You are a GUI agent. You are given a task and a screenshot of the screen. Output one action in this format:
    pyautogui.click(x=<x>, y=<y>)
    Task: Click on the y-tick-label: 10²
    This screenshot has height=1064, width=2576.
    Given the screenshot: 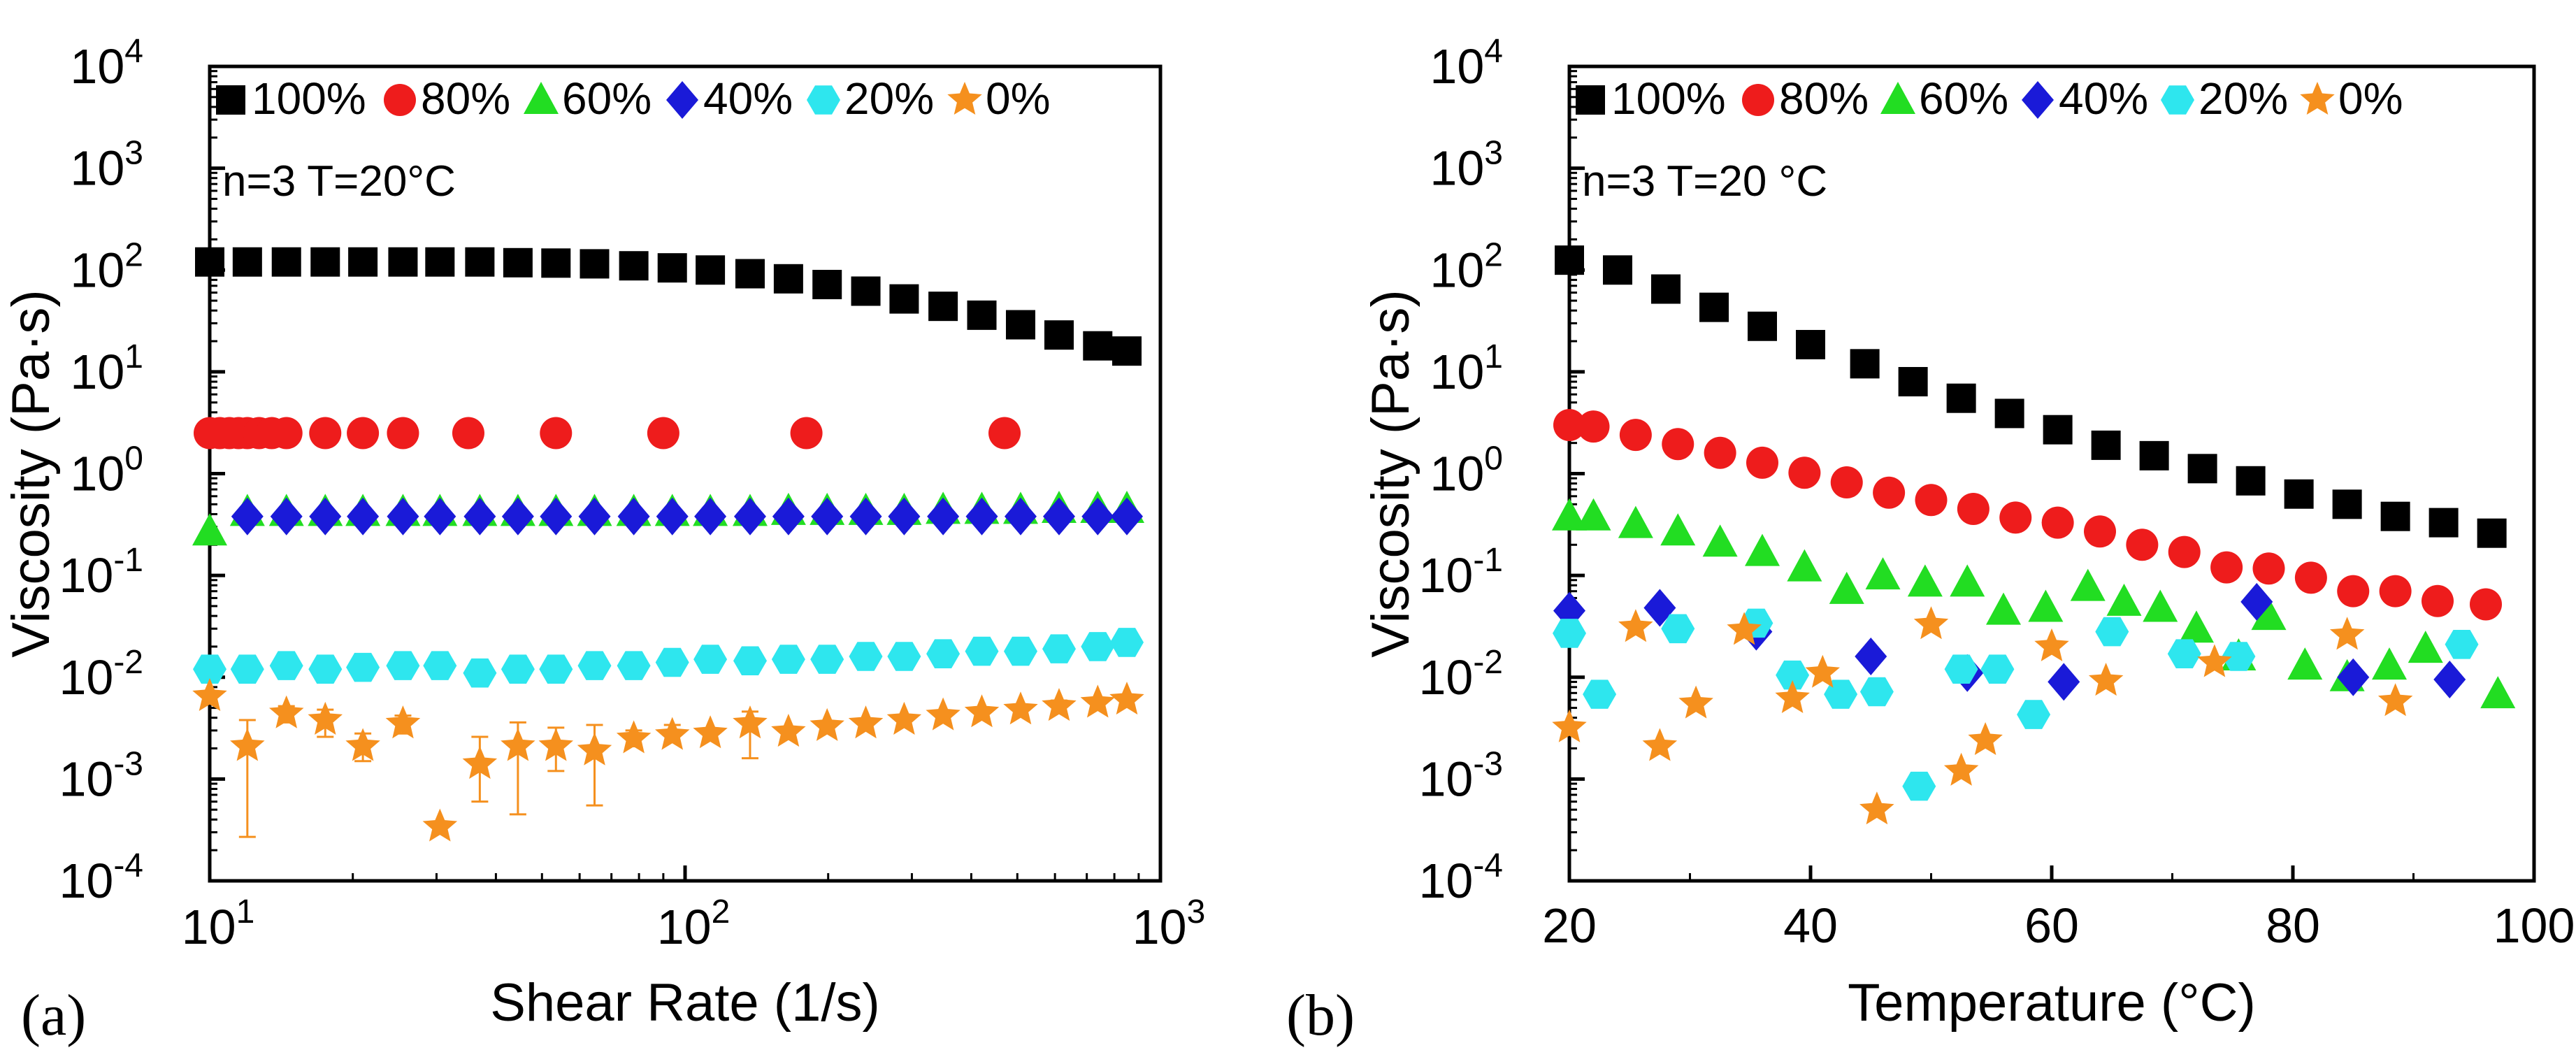 What is the action you would take?
    pyautogui.click(x=106, y=266)
    